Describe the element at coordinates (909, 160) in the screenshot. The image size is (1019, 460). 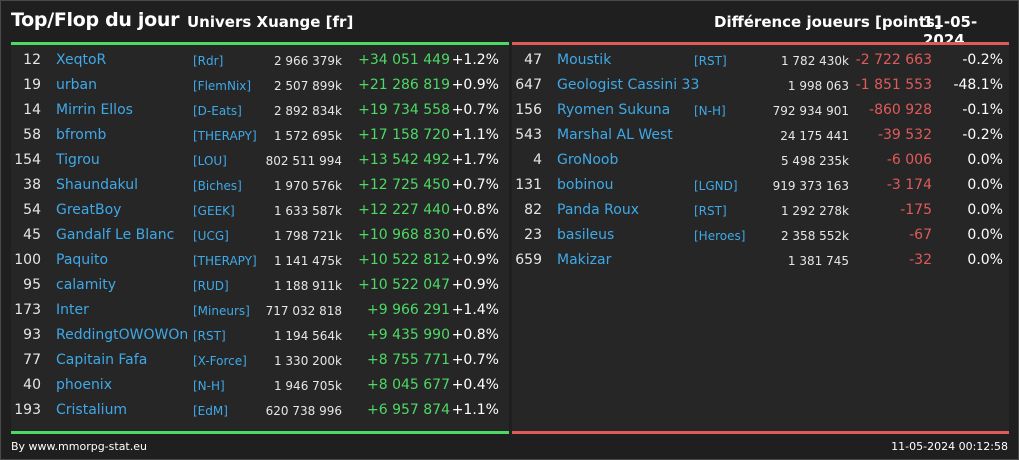
I see `points-difference: -6 006` at that location.